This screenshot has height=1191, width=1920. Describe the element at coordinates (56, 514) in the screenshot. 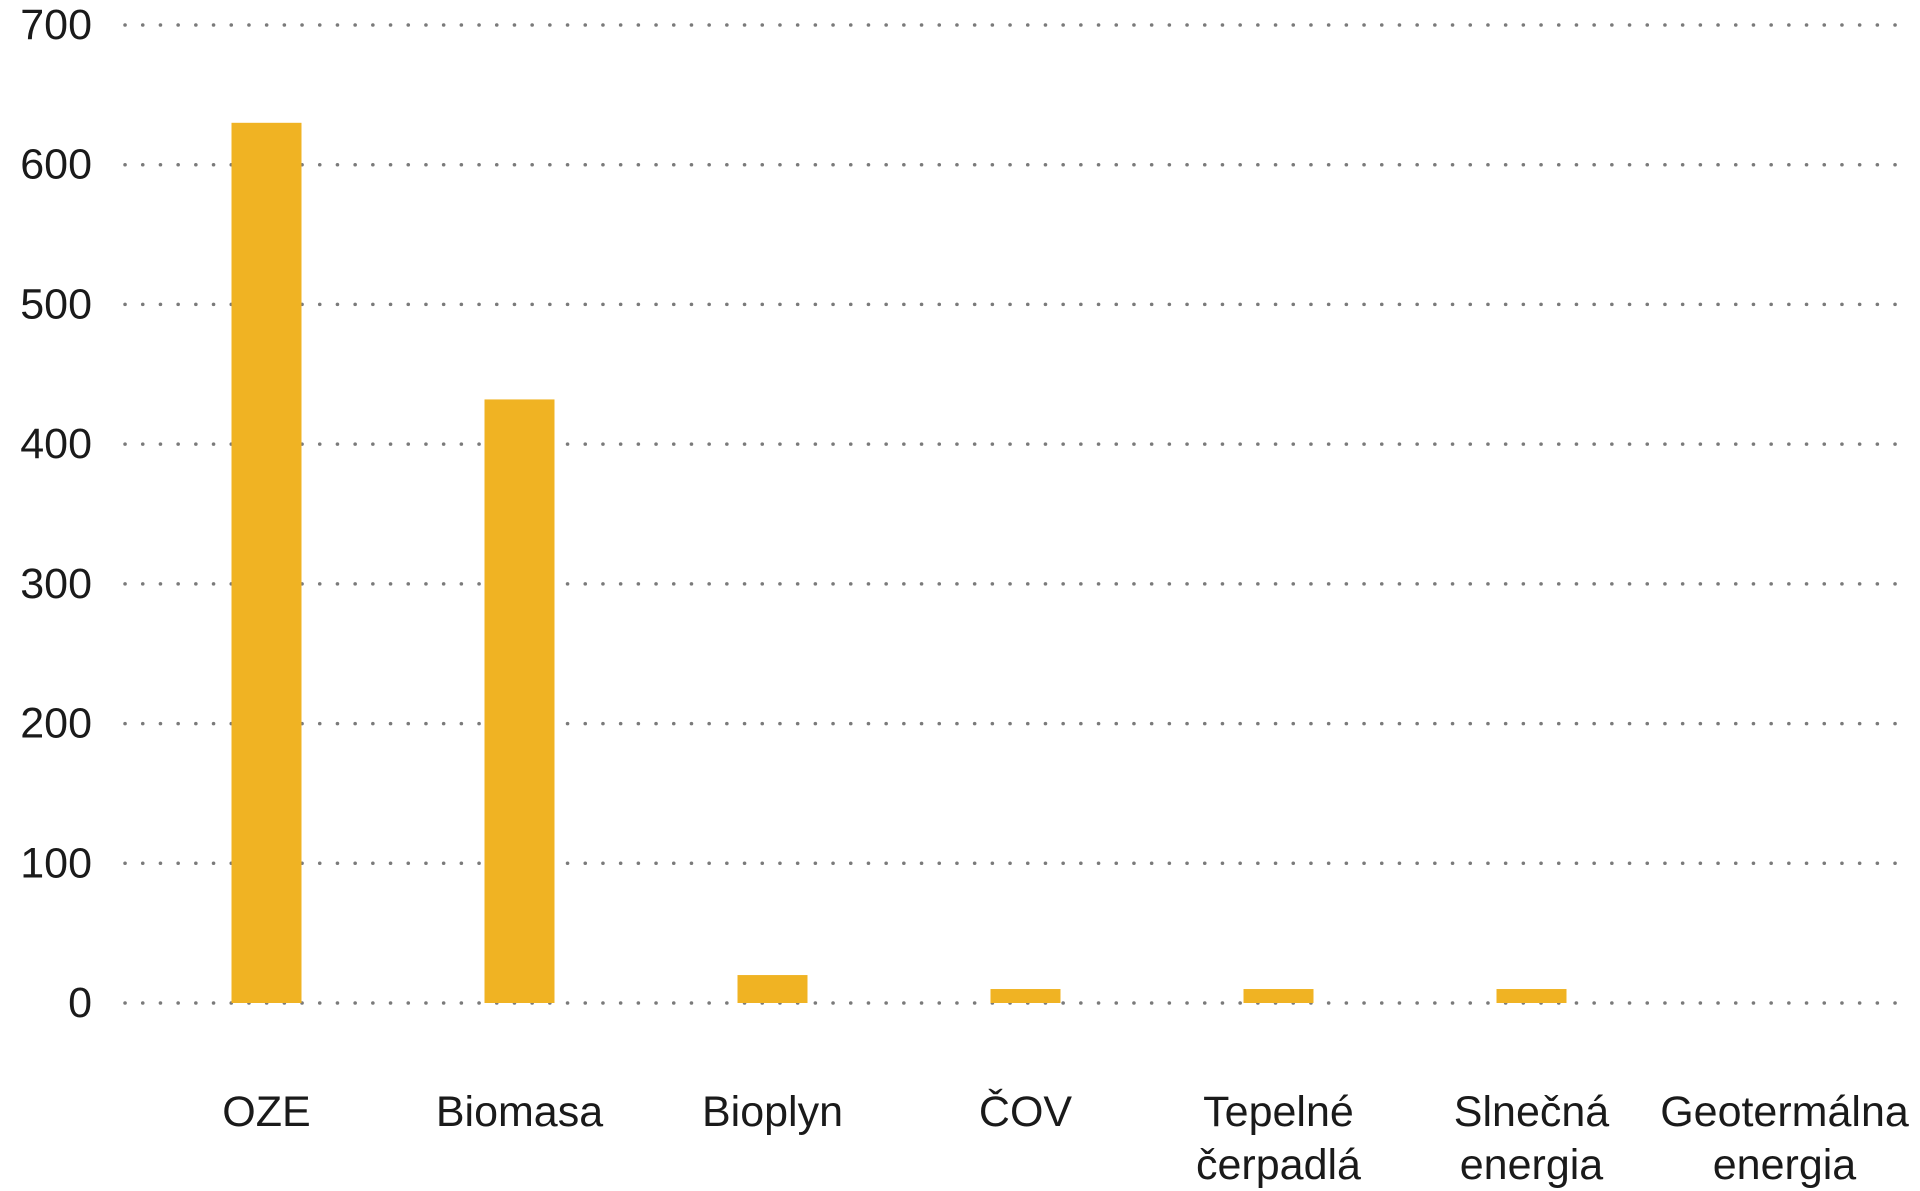

I see `y-axis-tick-labels: 0 100 200 300 400 500 600 700` at that location.